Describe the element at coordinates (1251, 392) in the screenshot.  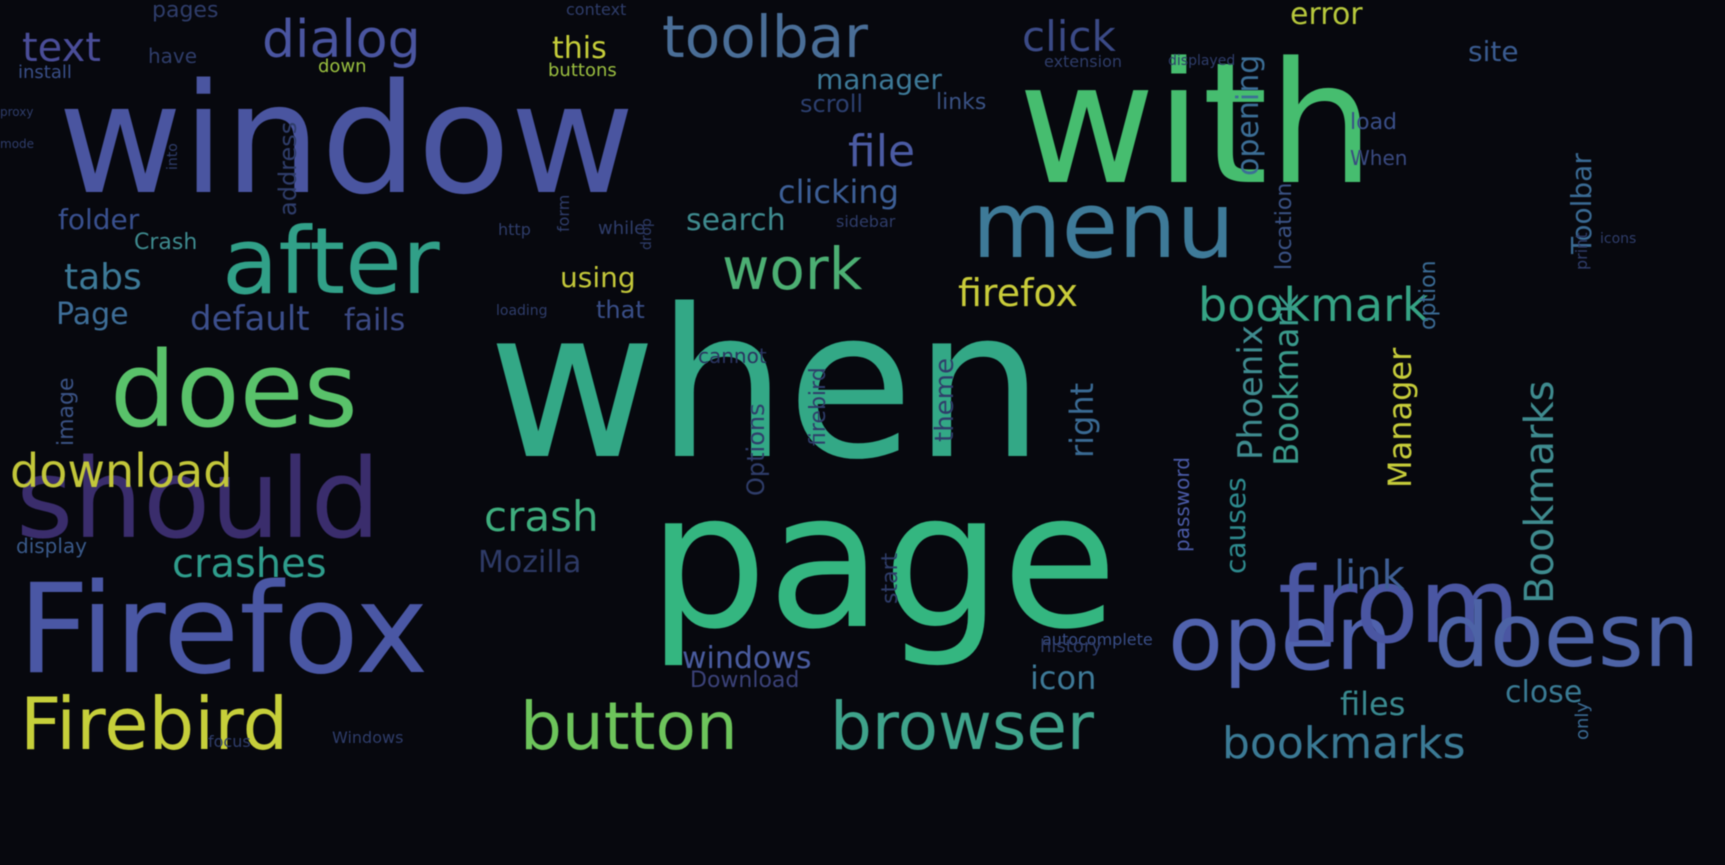
I see `word: Phoenix` at that location.